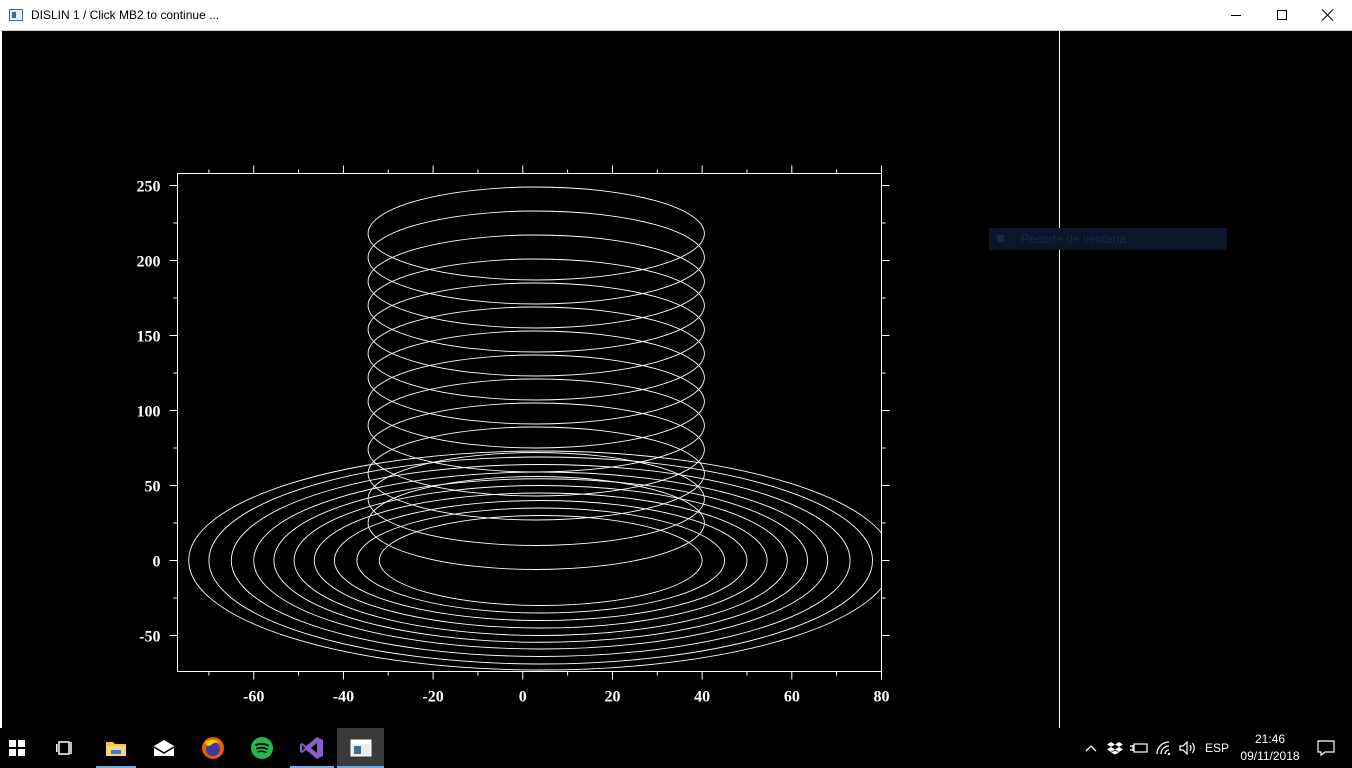 This screenshot has height=768, width=1352. I want to click on task-view-icon, so click(64, 748).